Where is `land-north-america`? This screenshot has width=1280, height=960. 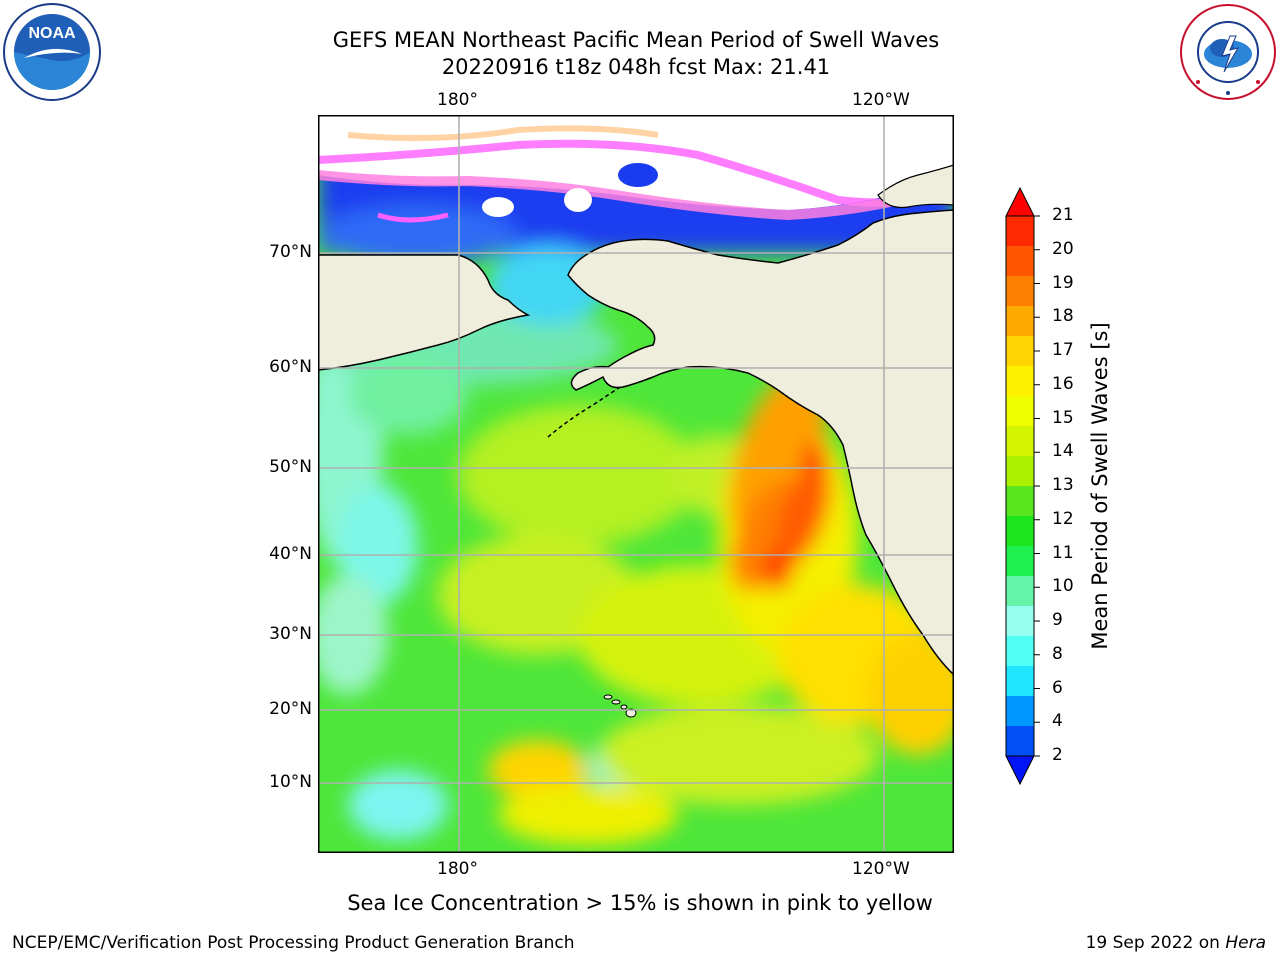 land-north-america is located at coordinates (760, 443).